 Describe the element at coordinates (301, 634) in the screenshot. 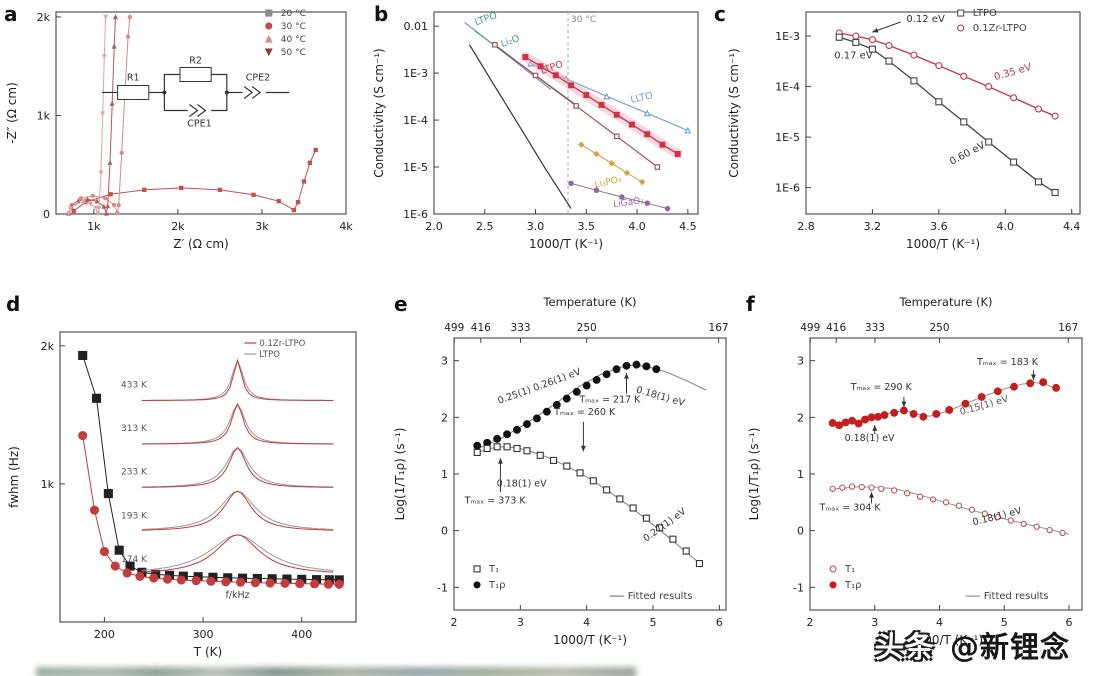

I see `x-tick-label: 400` at that location.